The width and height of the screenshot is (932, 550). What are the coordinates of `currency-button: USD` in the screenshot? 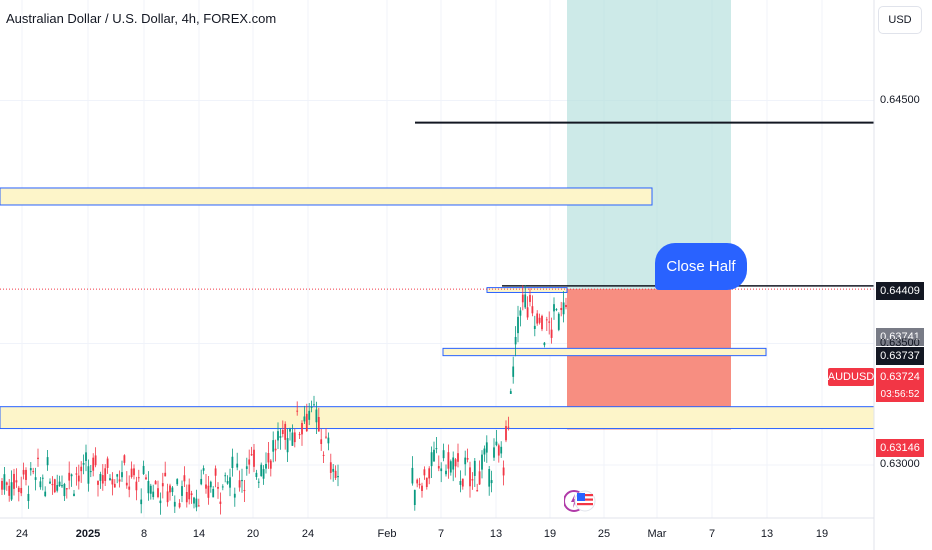 It's located at (900, 20).